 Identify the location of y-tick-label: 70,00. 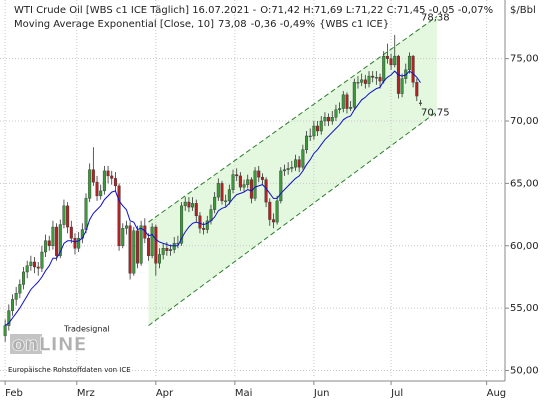
(524, 121).